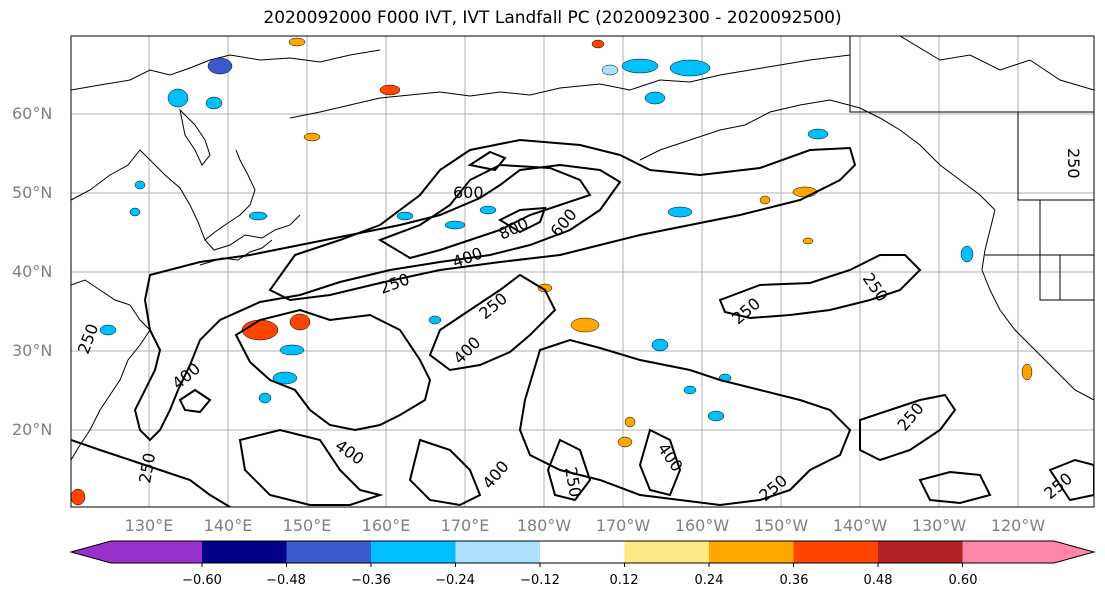  I want to click on colorbar-tick-label: −0.36, so click(371, 580).